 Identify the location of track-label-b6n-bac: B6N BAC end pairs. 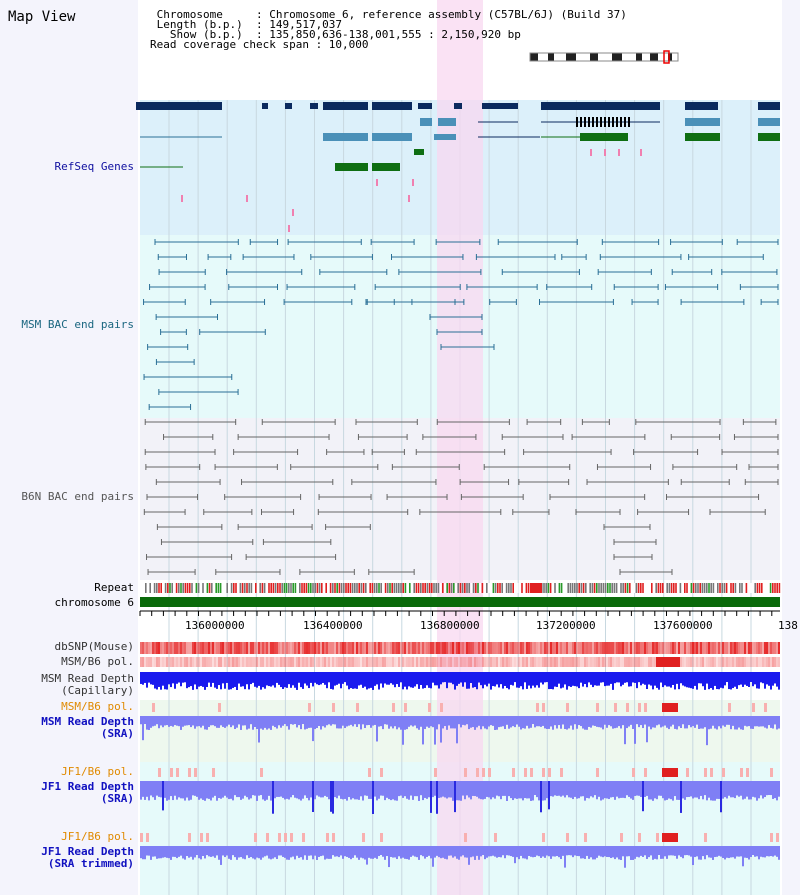
(77, 496).